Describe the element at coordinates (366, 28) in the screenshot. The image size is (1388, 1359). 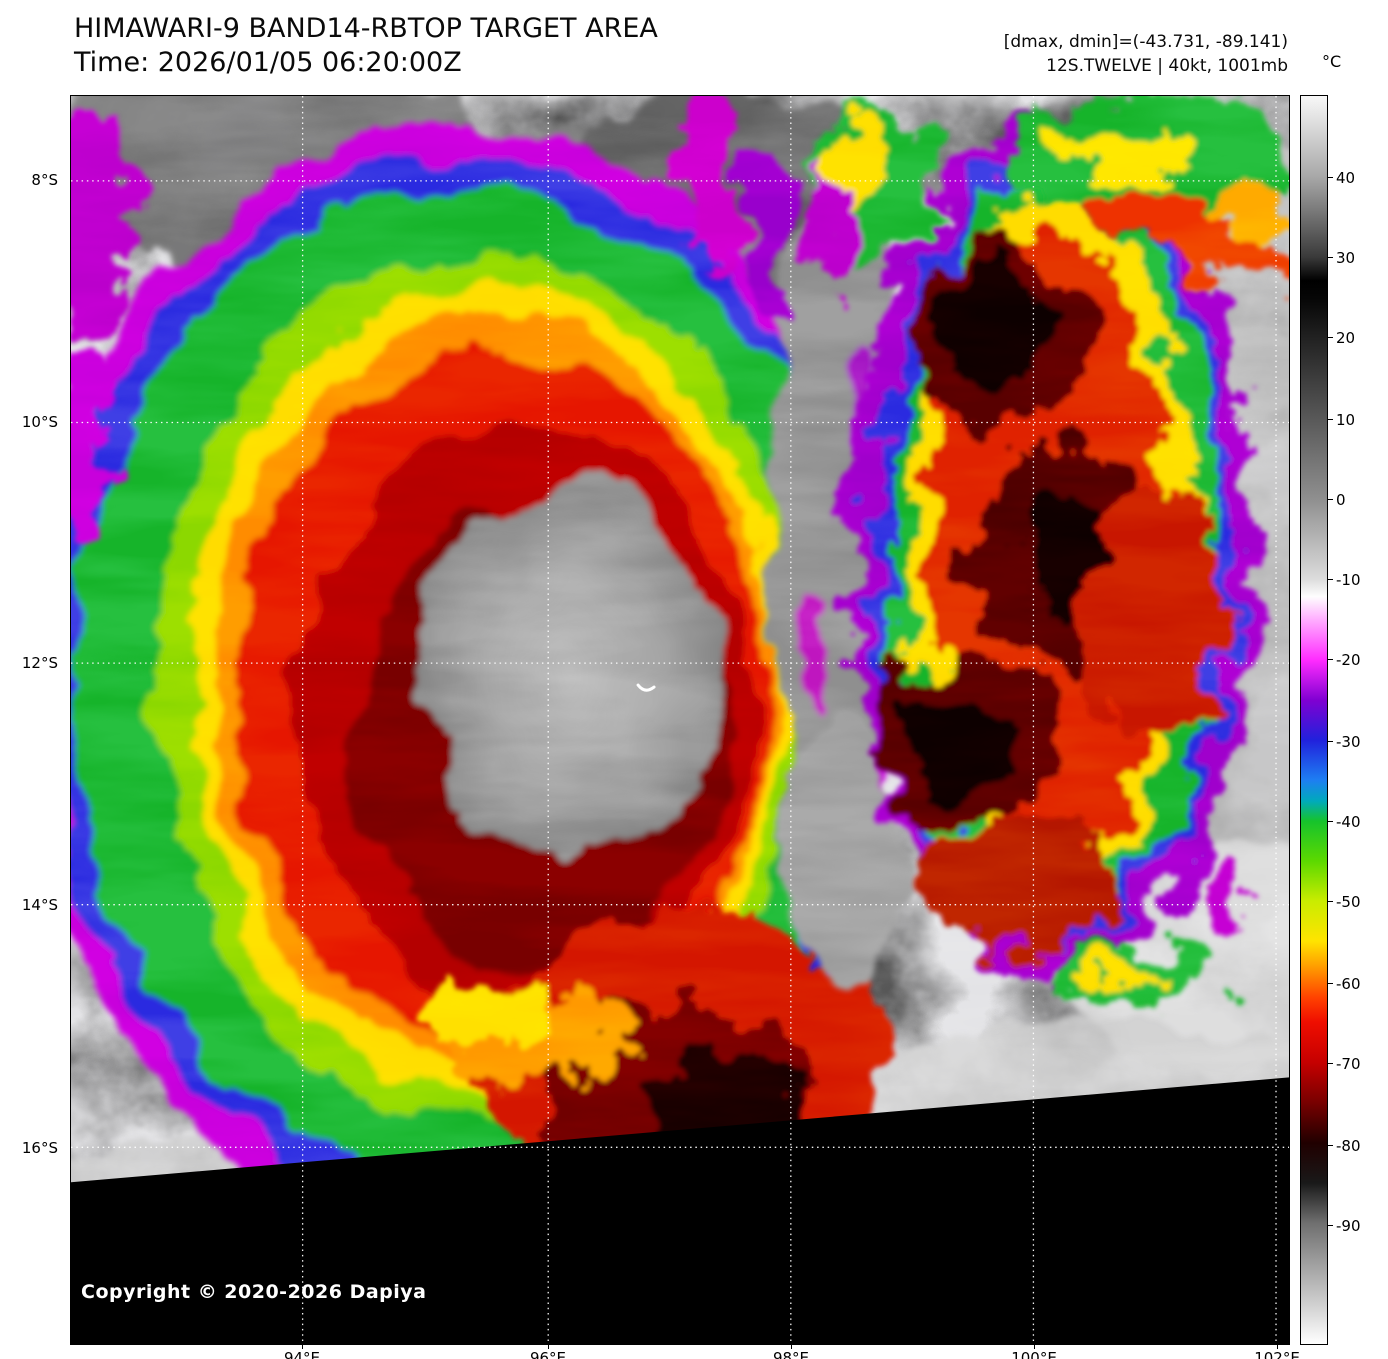
I see `product-title: HIMAWARI-9 BAND14-RBTOP TARGET AREA` at that location.